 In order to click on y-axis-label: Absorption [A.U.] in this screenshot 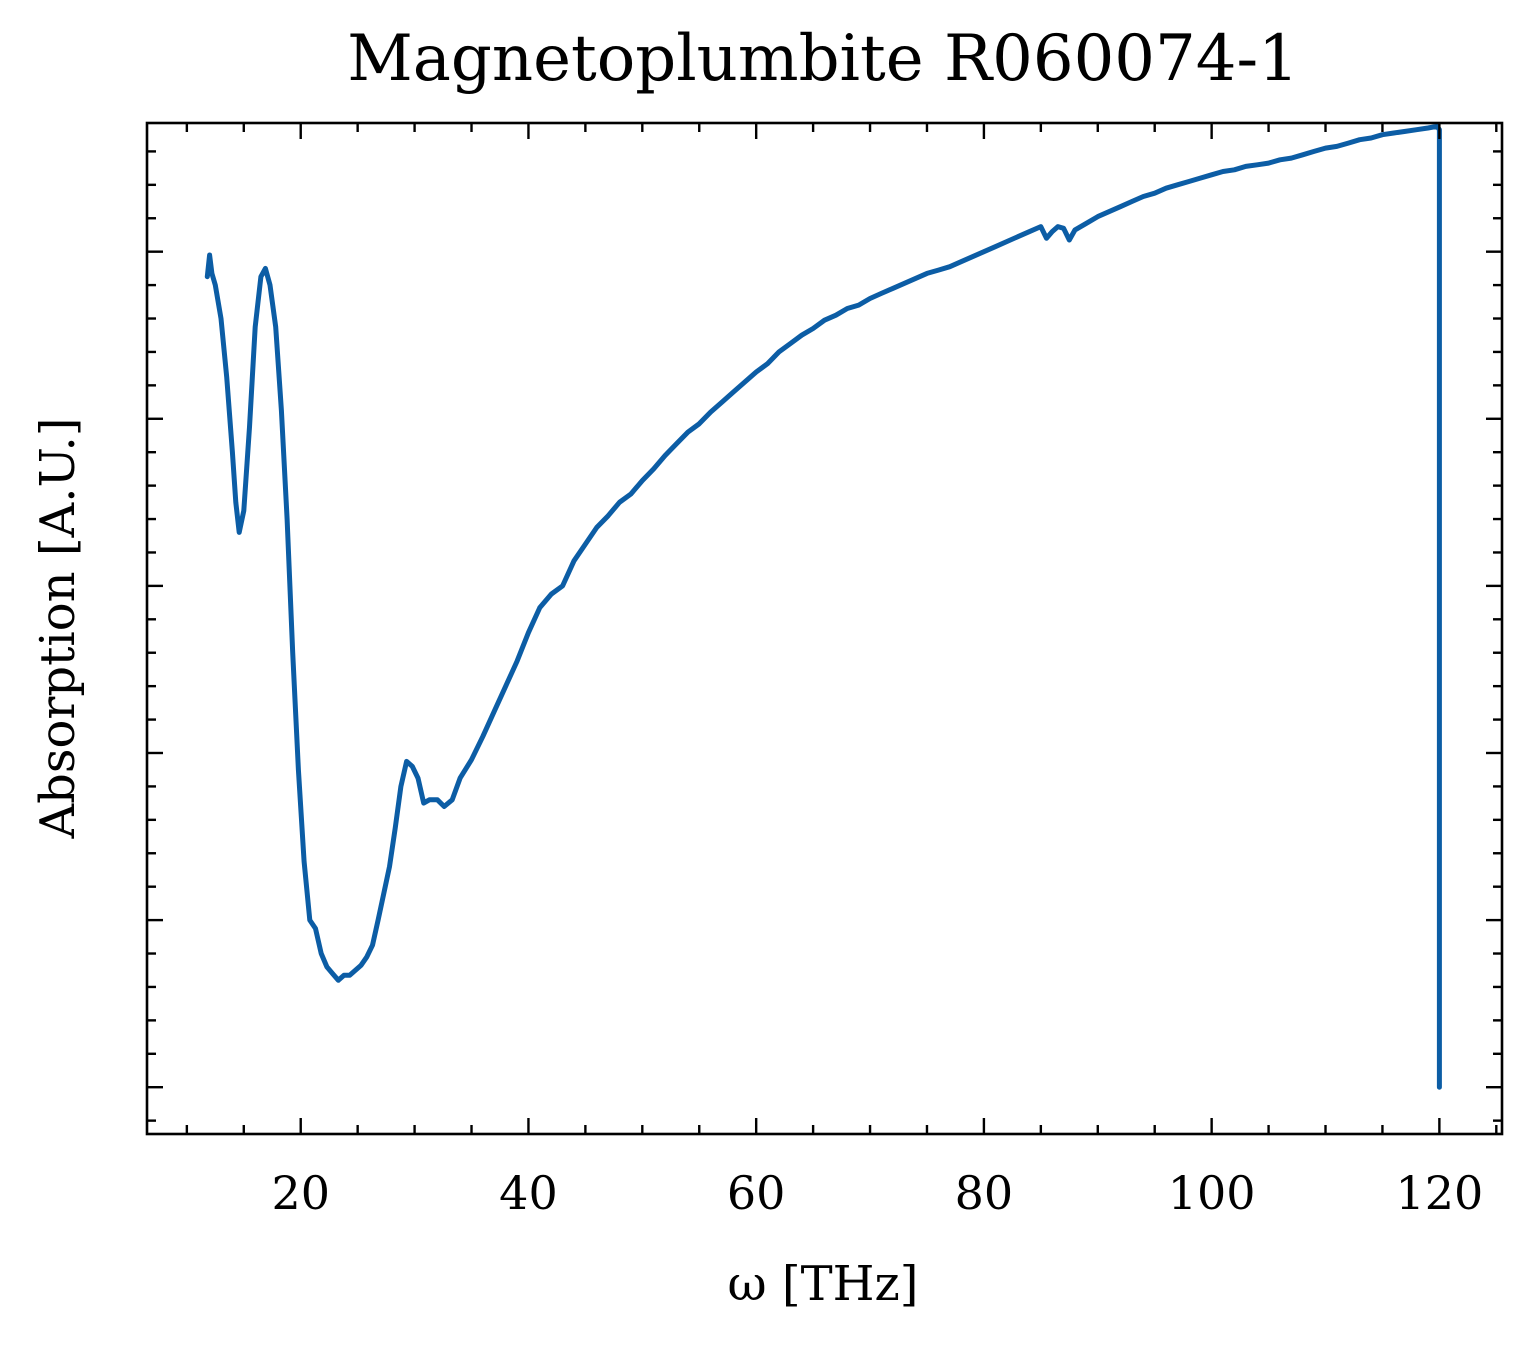, I will do `click(58, 629)`.